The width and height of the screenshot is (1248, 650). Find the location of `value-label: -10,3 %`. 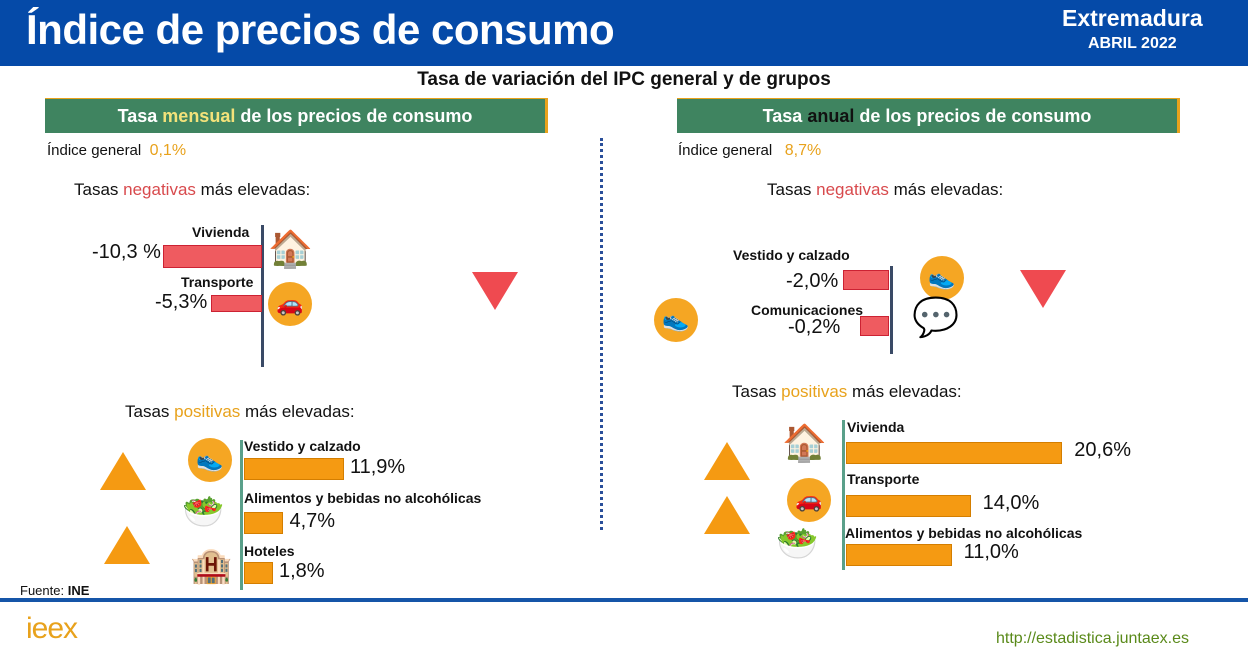

value-label: -10,3 % is located at coordinates (126, 252).